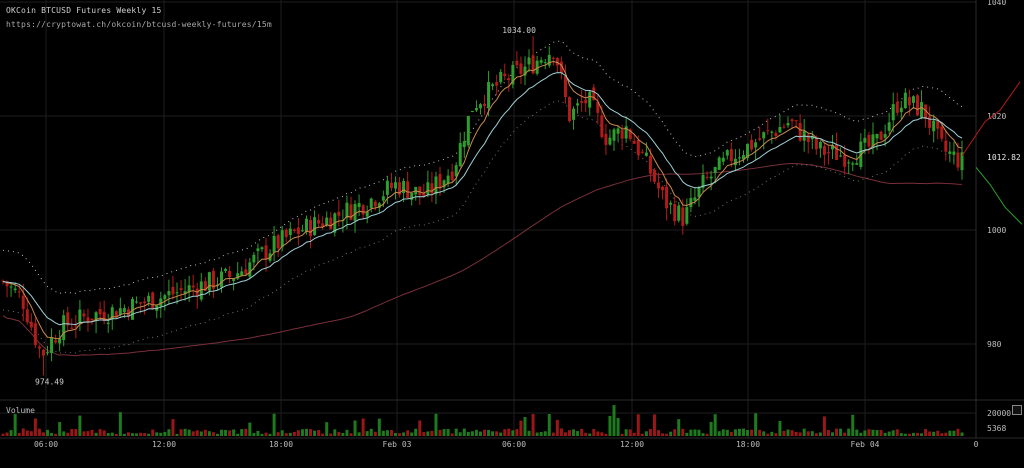 This screenshot has width=1024, height=468. I want to click on low-price-annotation: 974.49, so click(49, 381).